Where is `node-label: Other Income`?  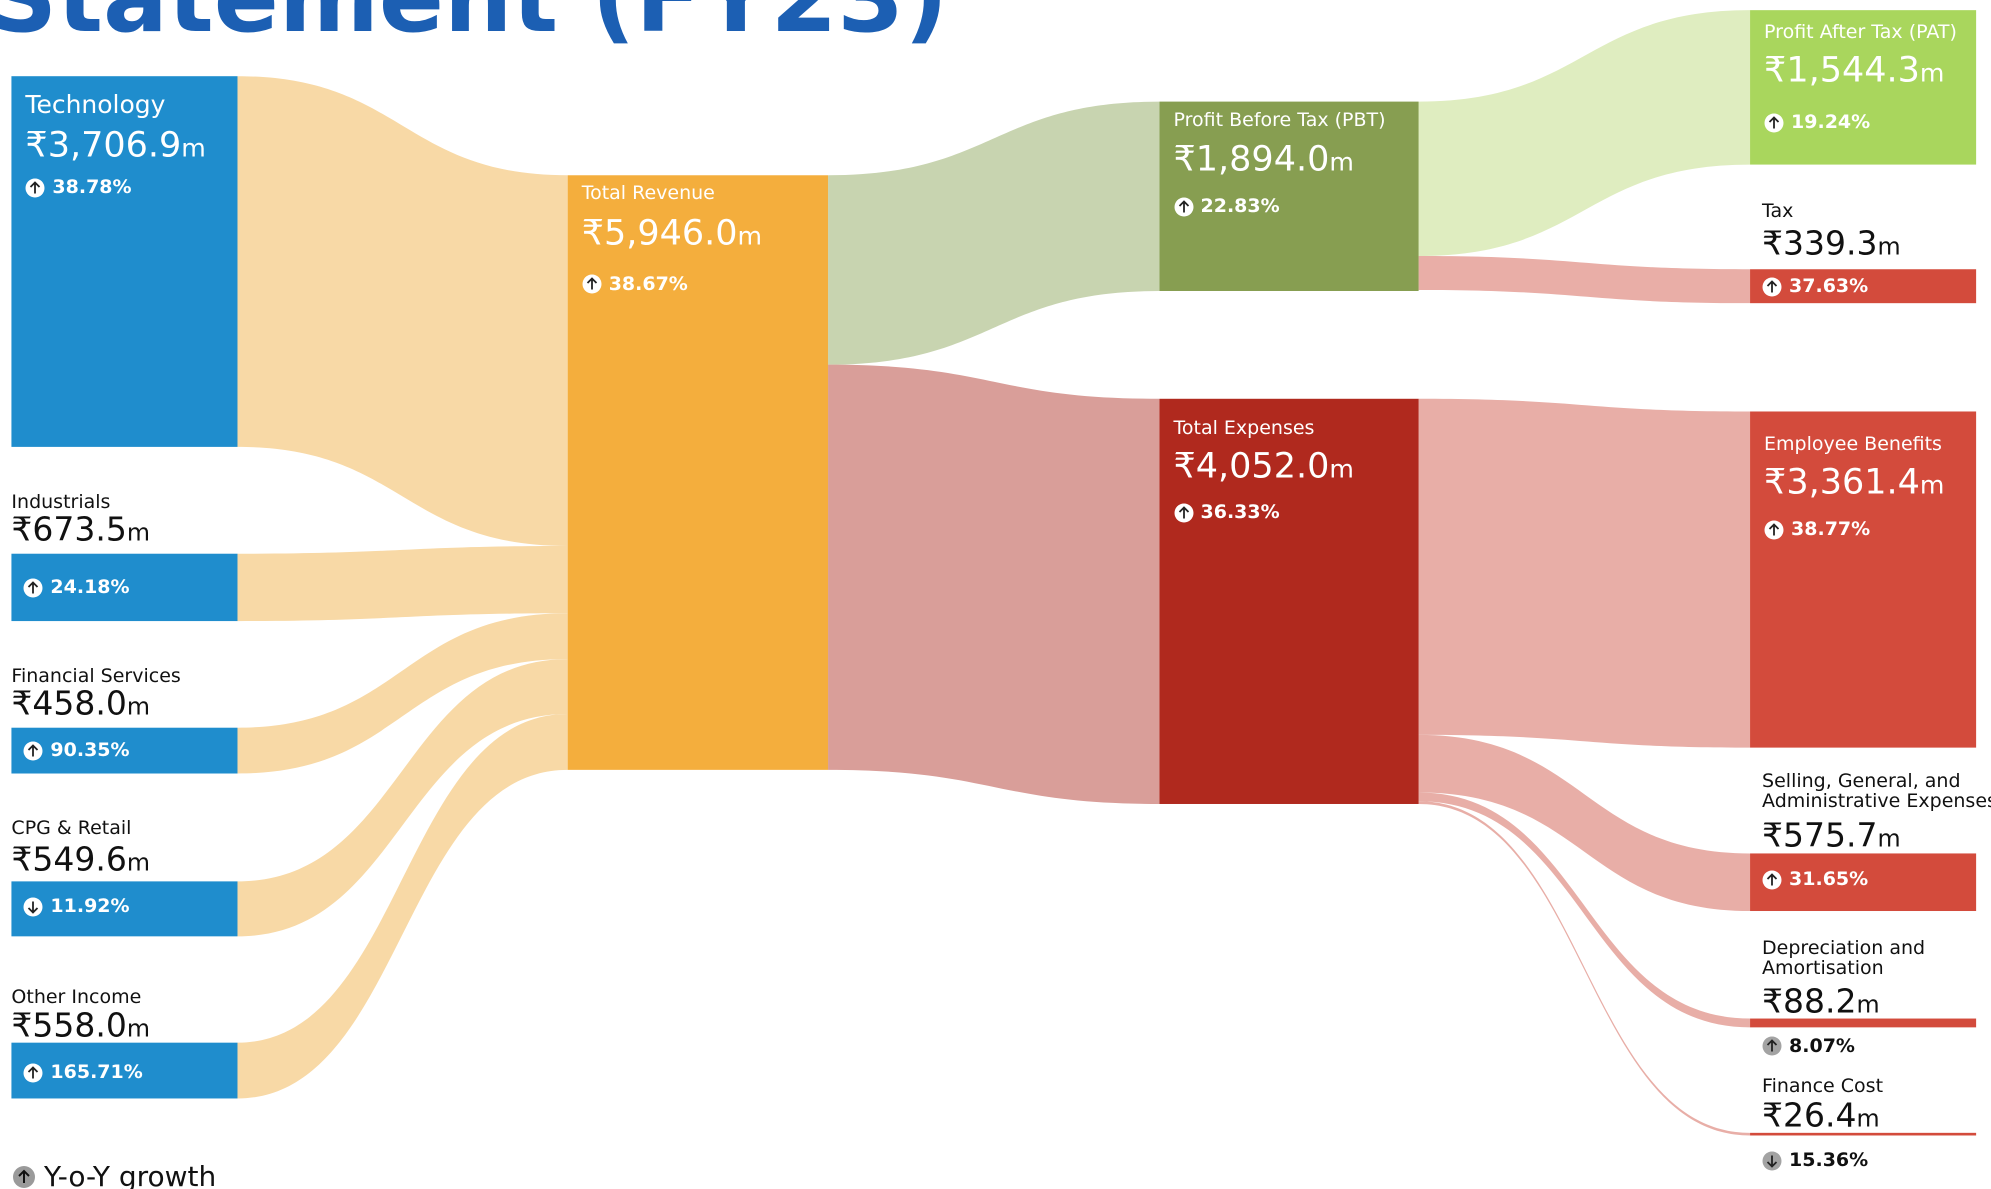
node-label: Other Income is located at coordinates (76, 997).